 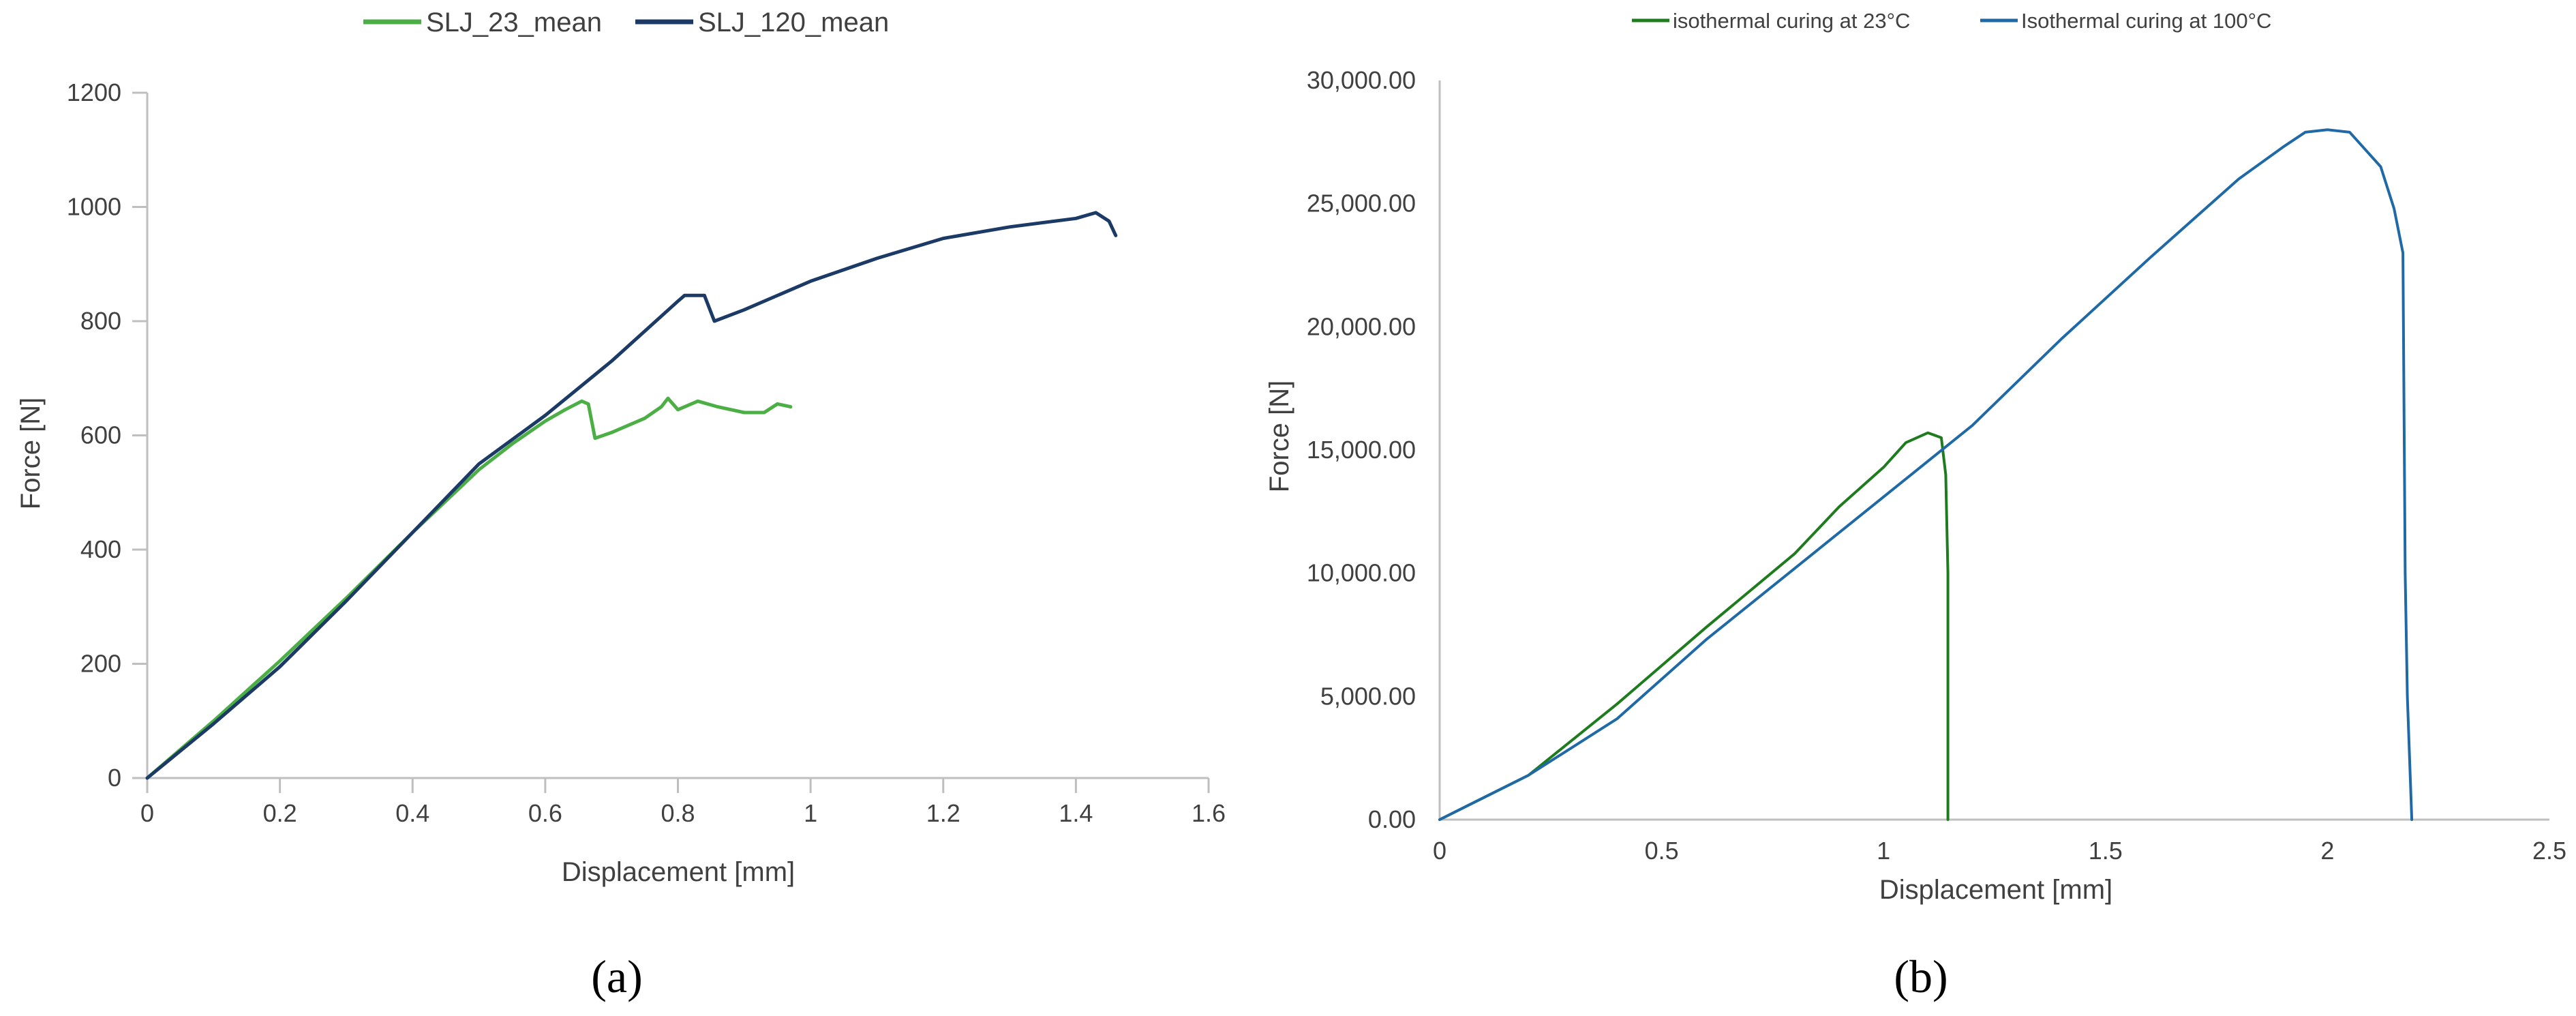 What do you see at coordinates (1439, 851) in the screenshot?
I see `x-tick-label-b: 0` at bounding box center [1439, 851].